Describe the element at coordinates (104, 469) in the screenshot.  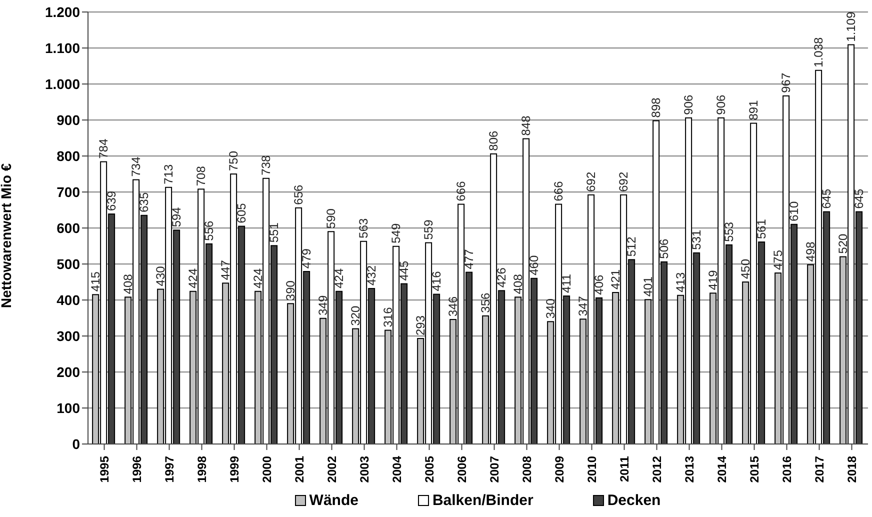
I see `x-tick-label: 1995` at that location.